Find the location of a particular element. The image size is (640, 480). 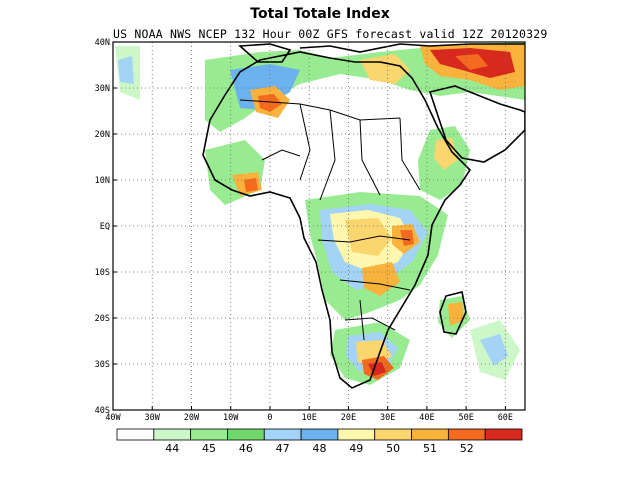

field-red-wa is located at coordinates (251, 185).